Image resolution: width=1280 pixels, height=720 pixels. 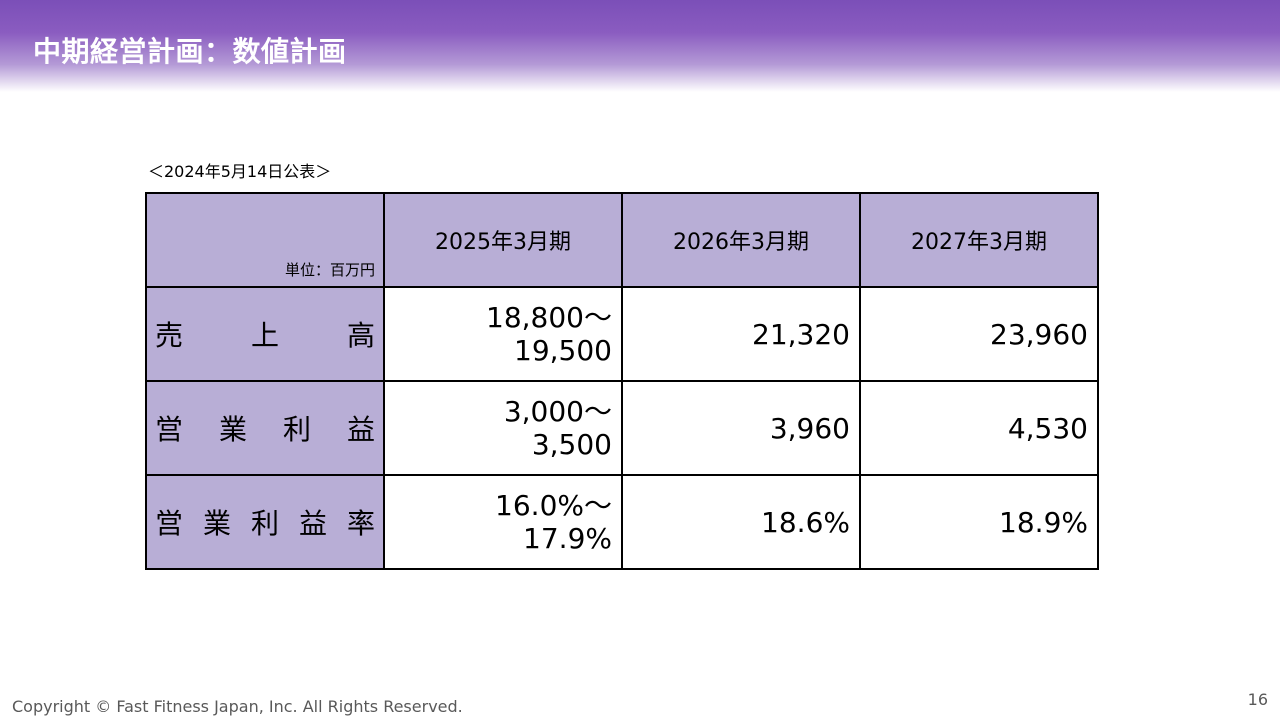 What do you see at coordinates (640, 46) in the screenshot?
I see `header-bar: 中期経営計画：数値計画` at bounding box center [640, 46].